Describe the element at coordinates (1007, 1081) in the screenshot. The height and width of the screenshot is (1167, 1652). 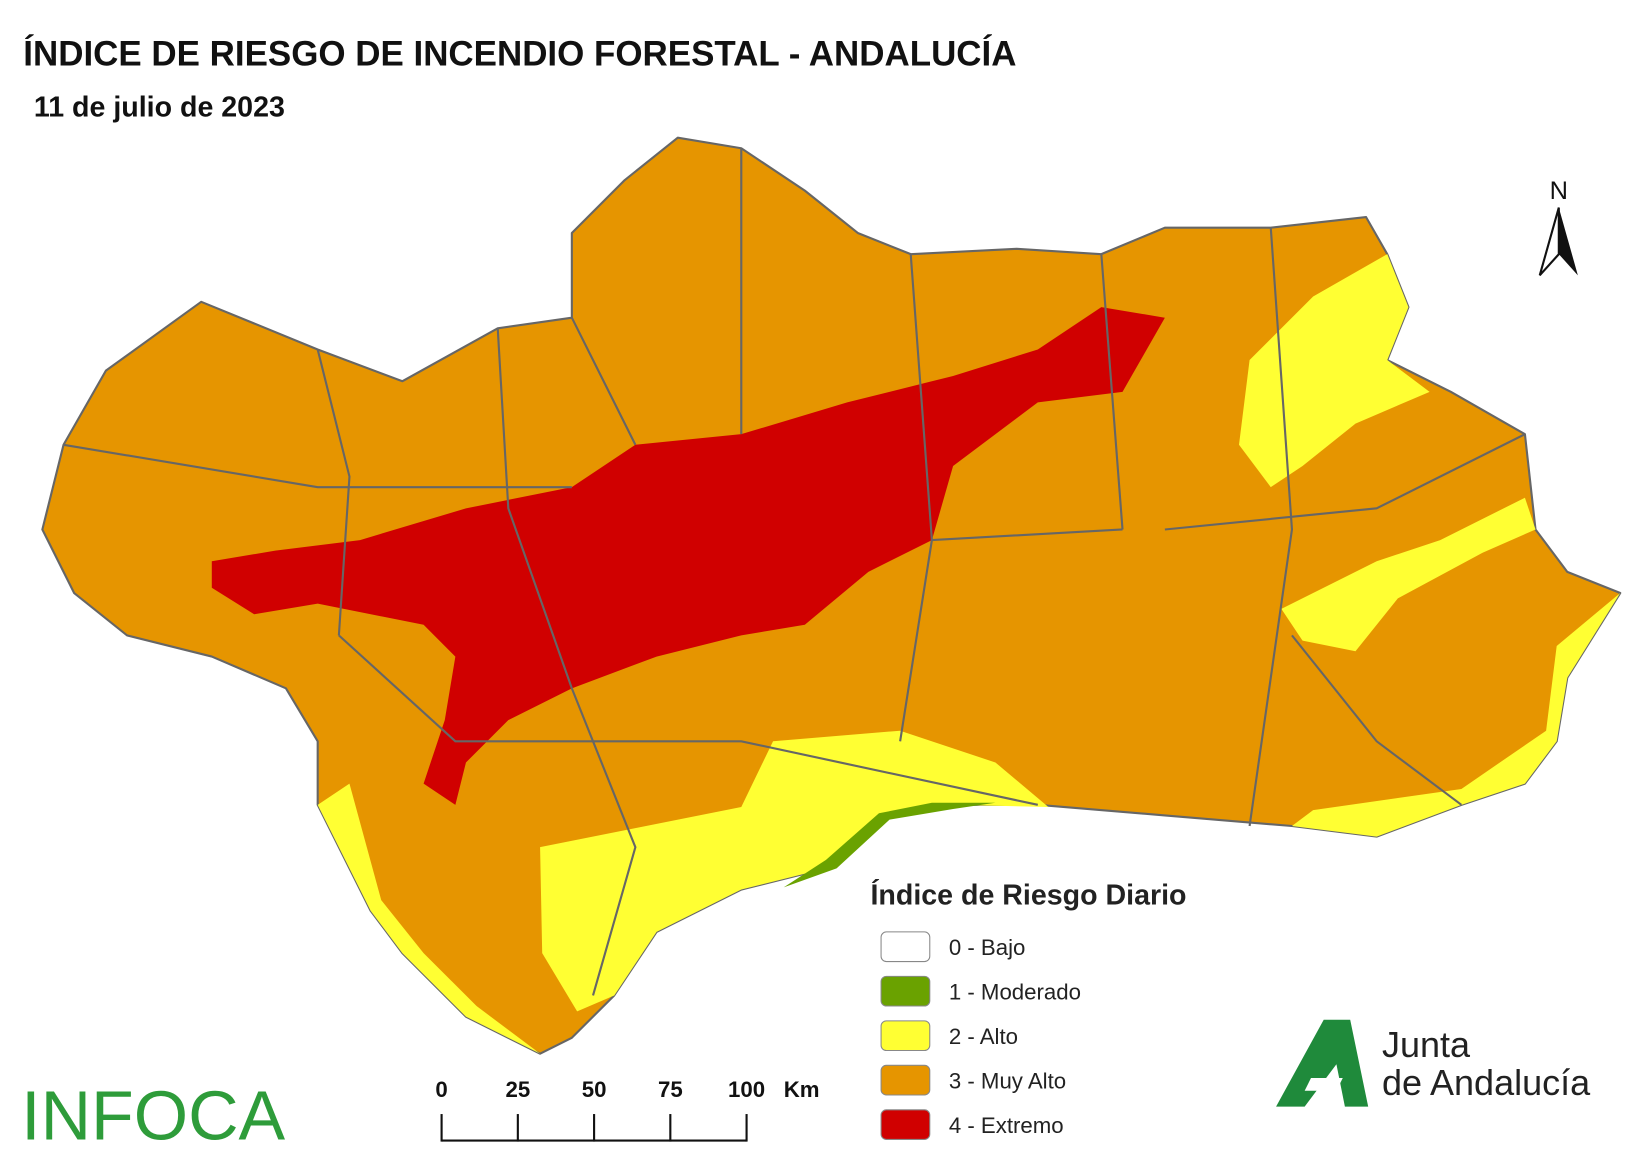
I see `legend-label: 3 - Muy Alto` at that location.